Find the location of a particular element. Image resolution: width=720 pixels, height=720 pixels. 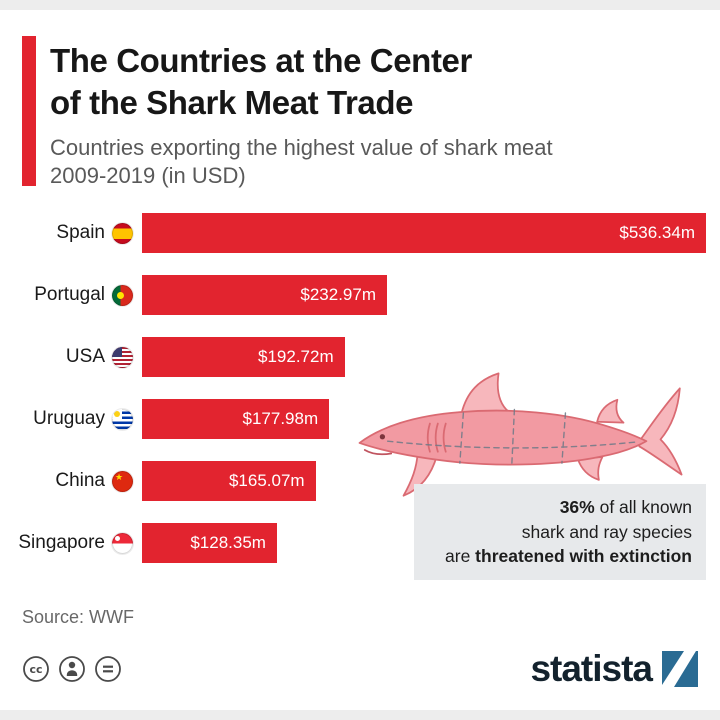

svg-text: cc is located at coordinates (35, 669).